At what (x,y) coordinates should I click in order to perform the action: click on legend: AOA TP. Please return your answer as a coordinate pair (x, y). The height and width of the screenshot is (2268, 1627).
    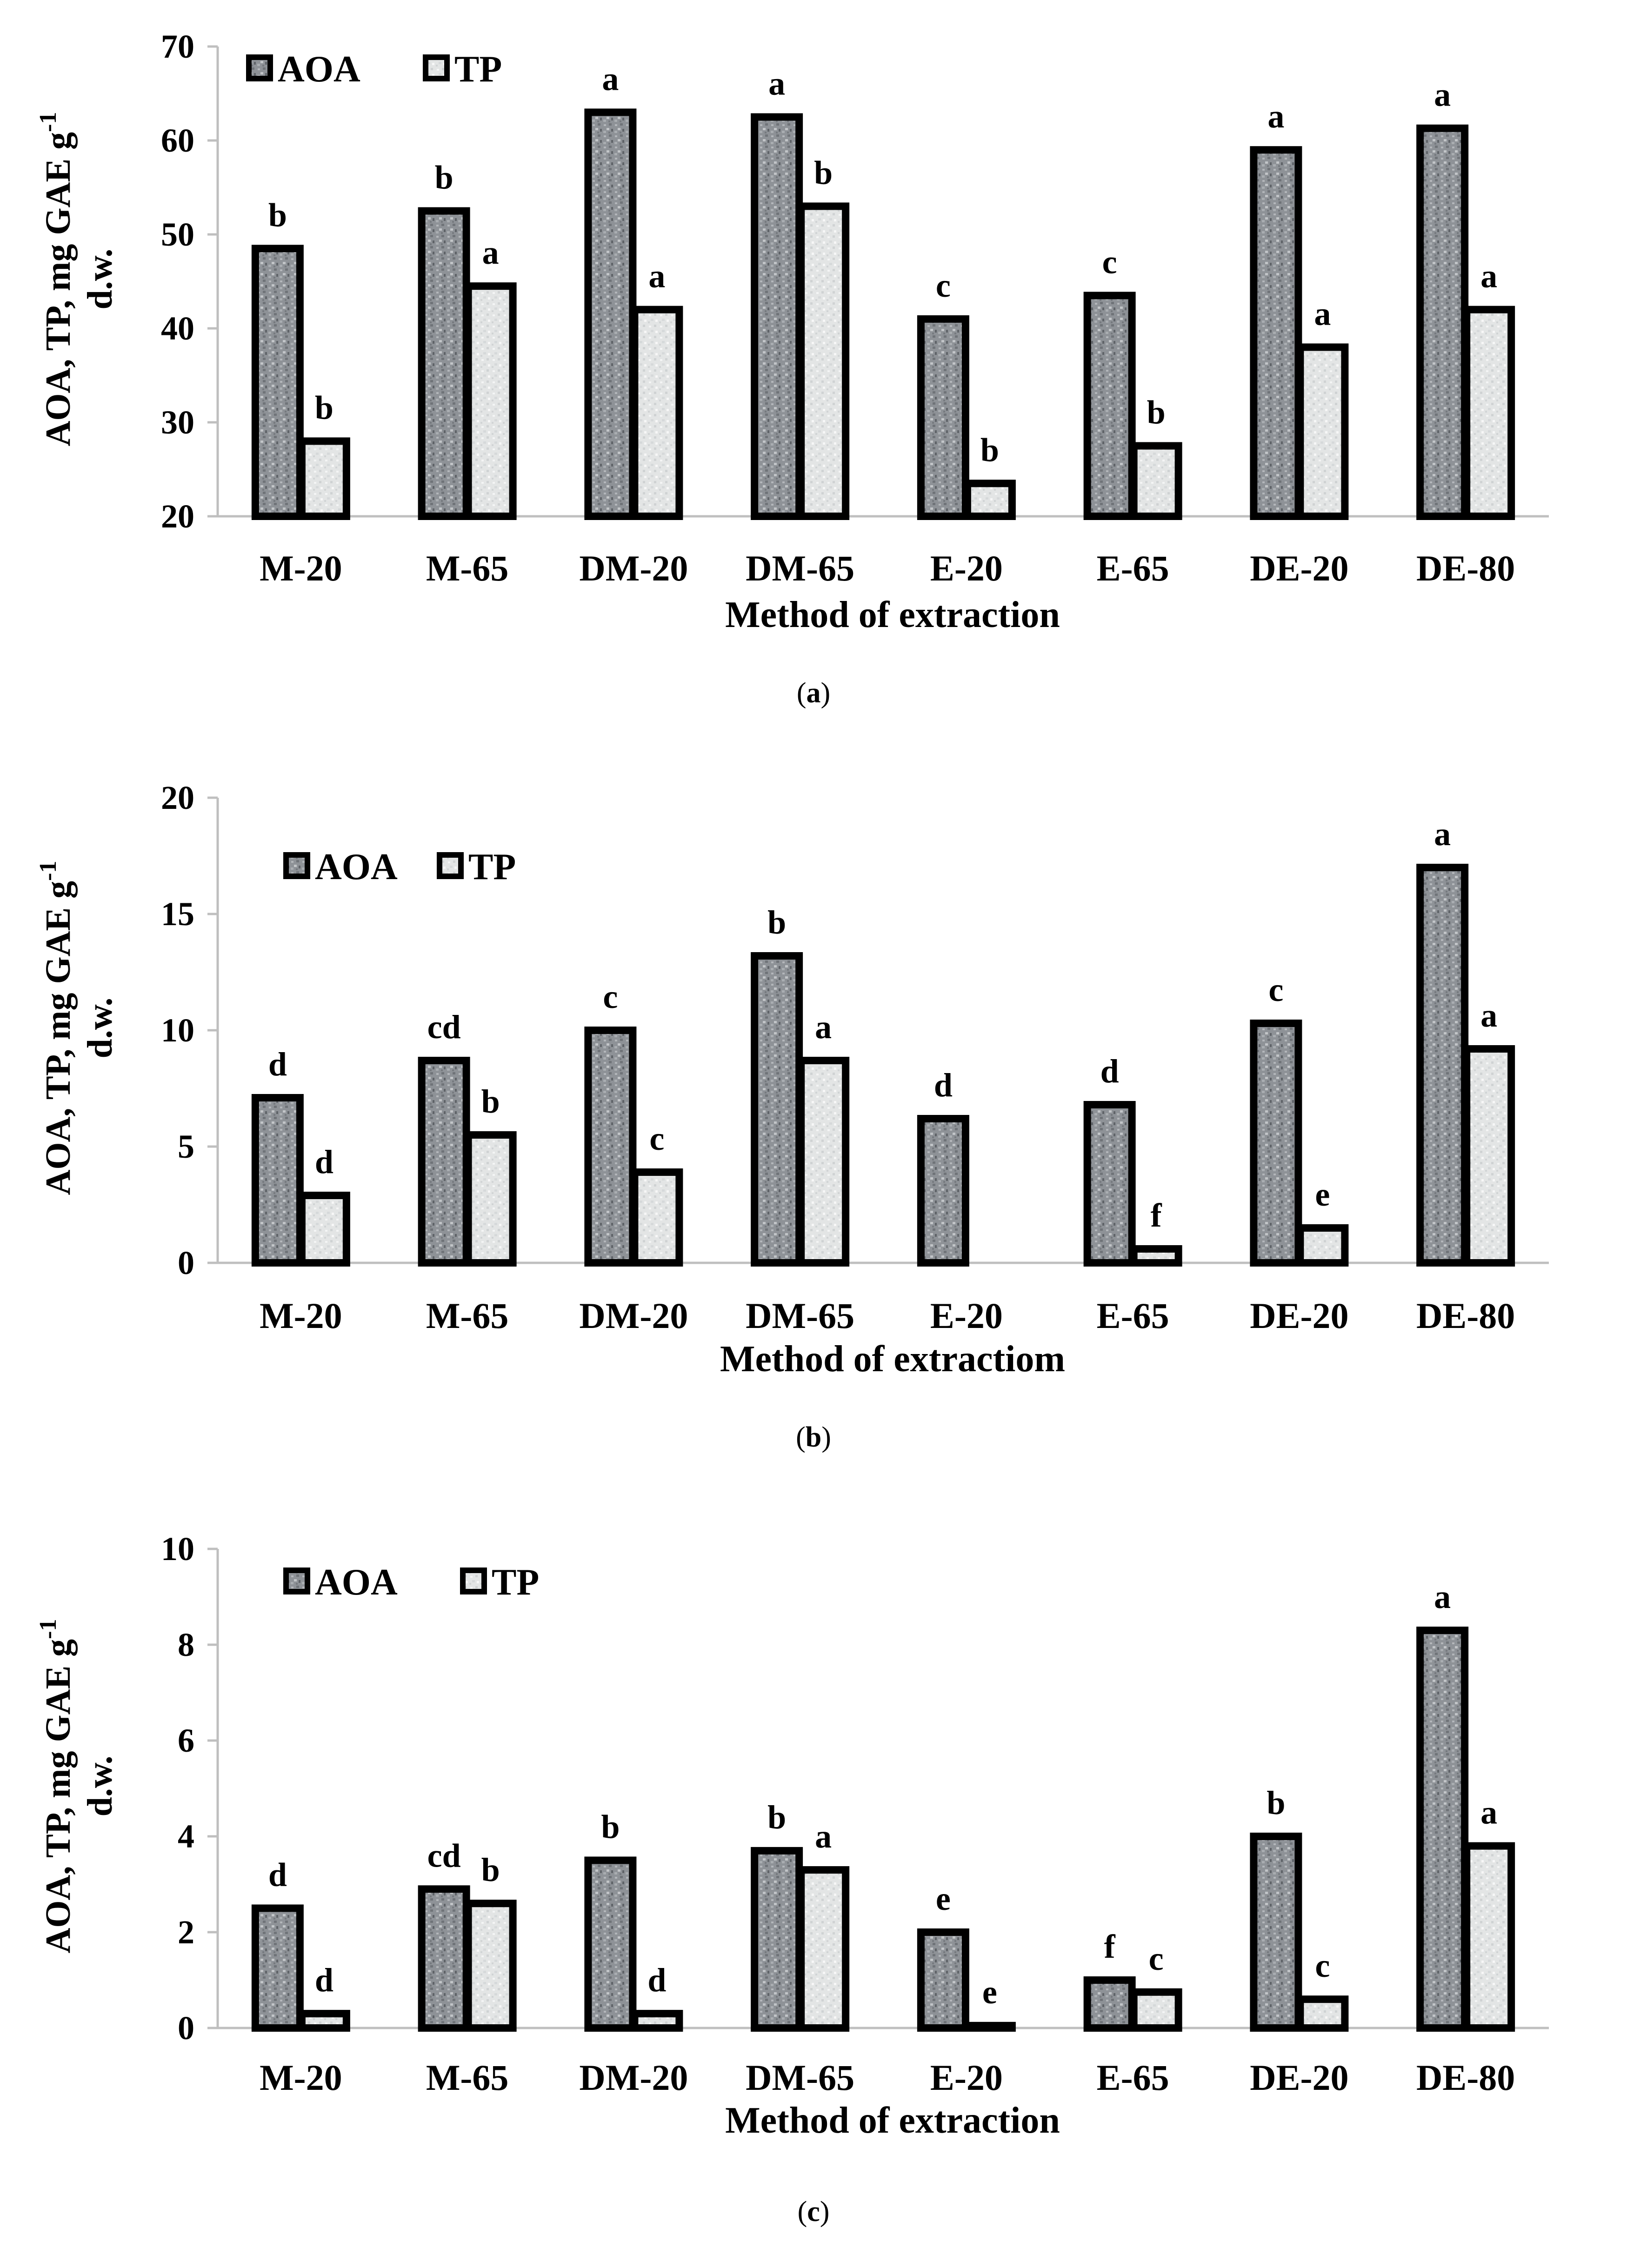
    Looking at the image, I should click on (411, 1582).